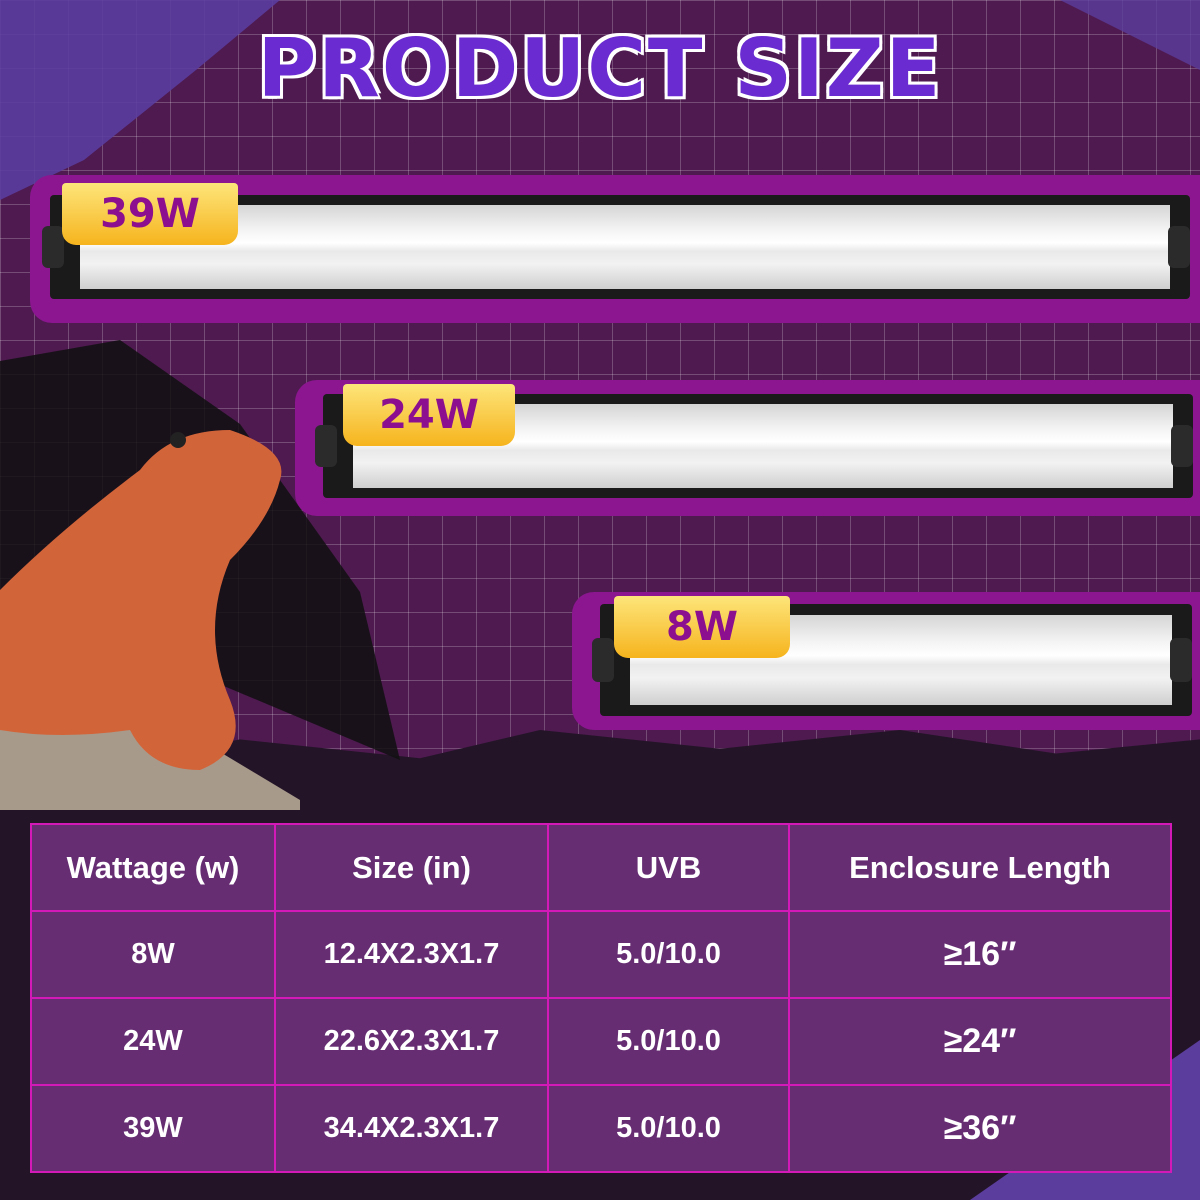  What do you see at coordinates (625, 247) in the screenshot?
I see `uvb-tube` at bounding box center [625, 247].